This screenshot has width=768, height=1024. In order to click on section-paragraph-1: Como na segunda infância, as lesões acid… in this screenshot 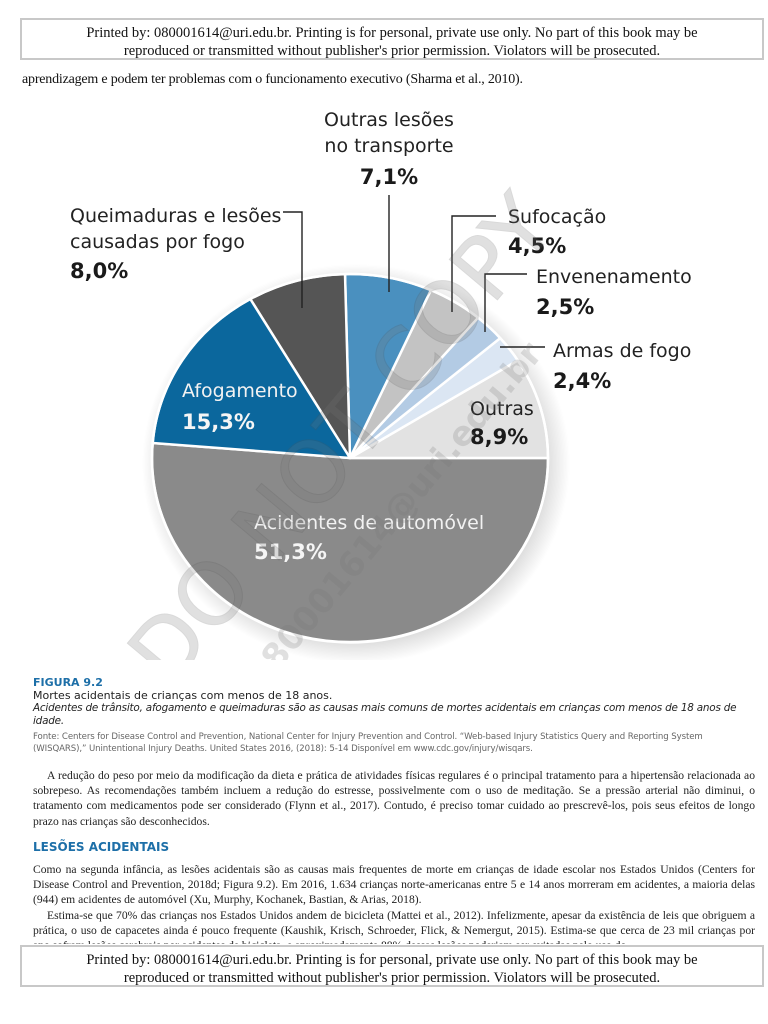, I will do `click(394, 885)`.